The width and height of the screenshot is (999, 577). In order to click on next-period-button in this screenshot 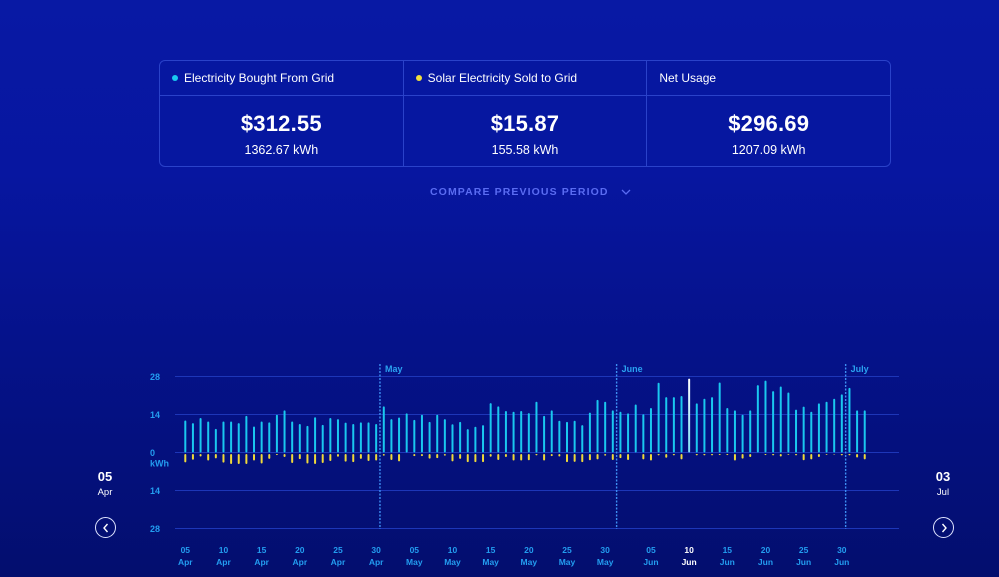, I will do `click(943, 527)`.